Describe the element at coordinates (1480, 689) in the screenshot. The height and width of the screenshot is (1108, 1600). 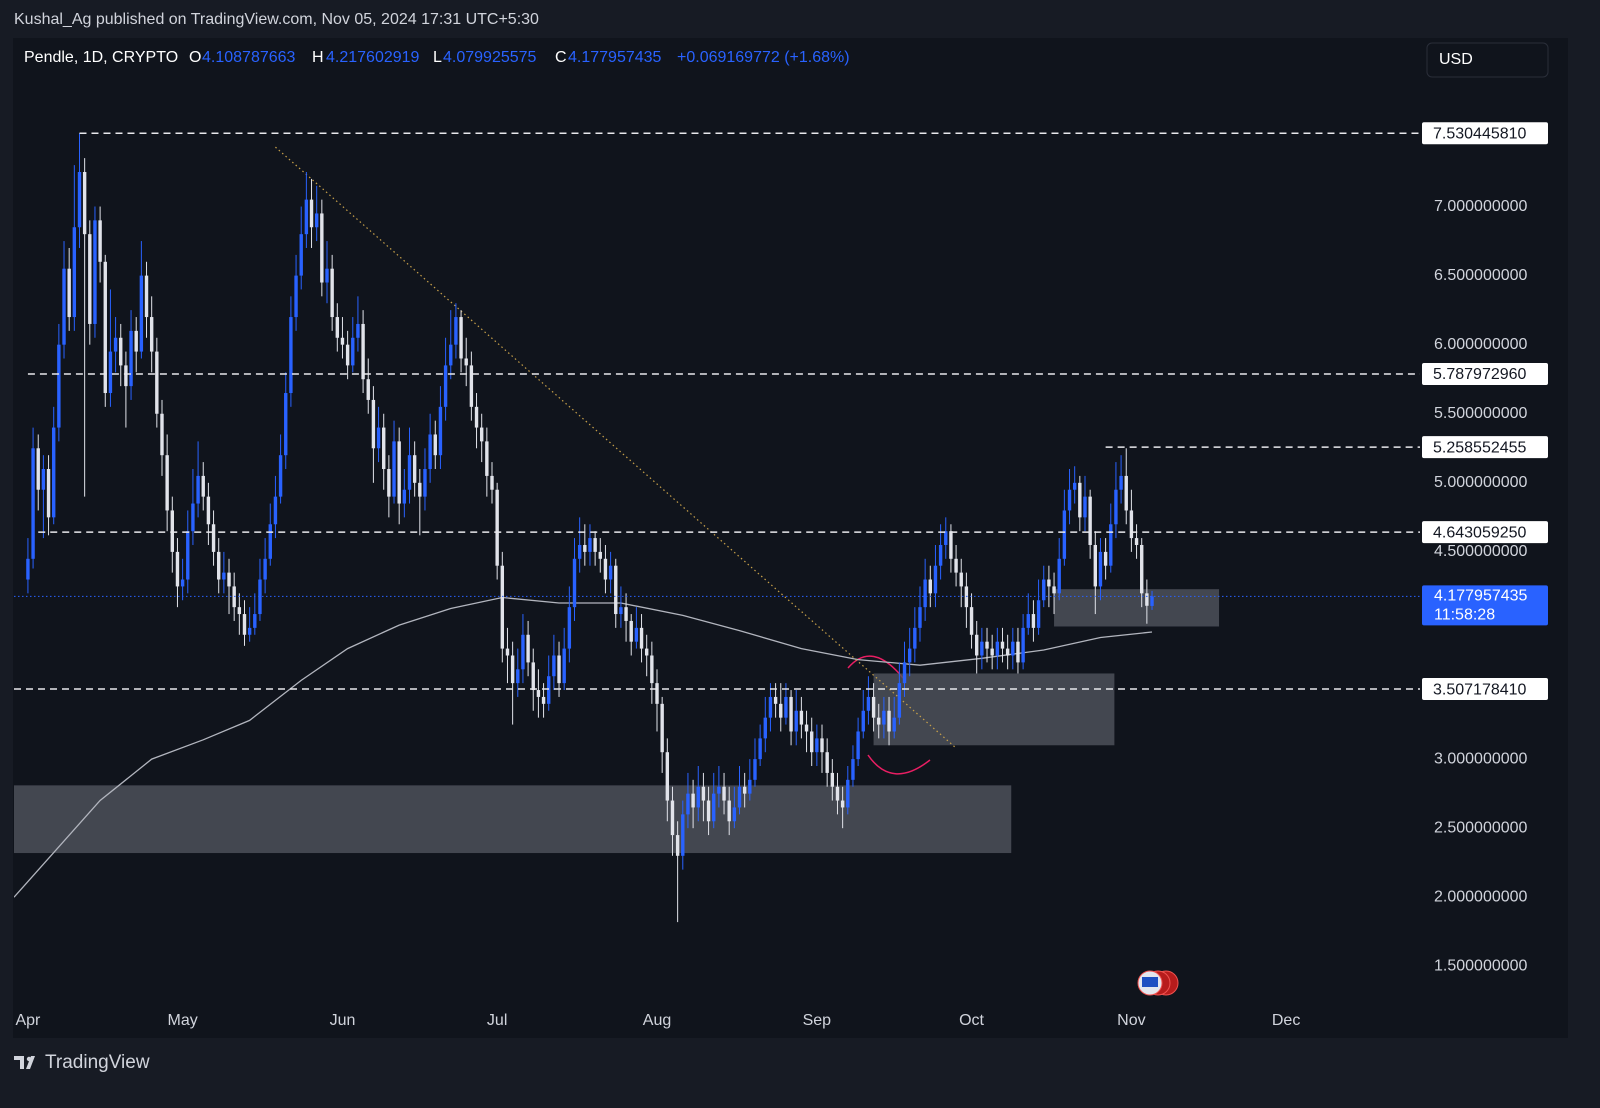
I see `level-label: 3.507178410` at that location.